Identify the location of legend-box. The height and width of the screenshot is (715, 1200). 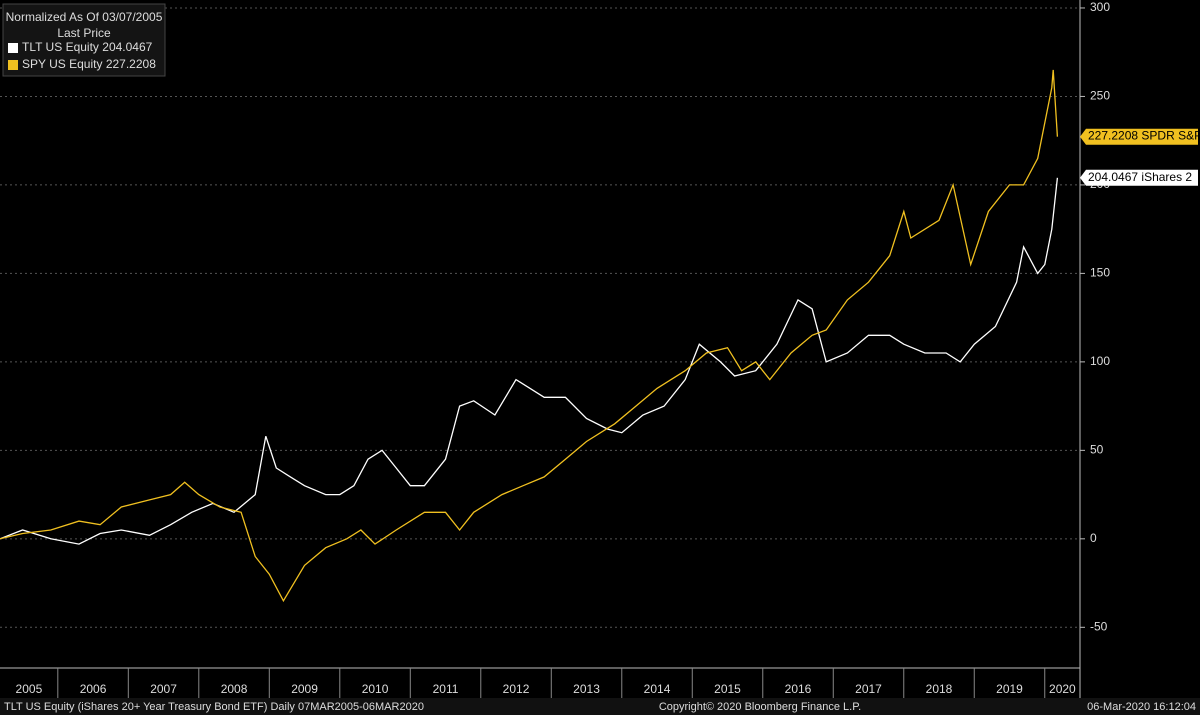
(84, 40).